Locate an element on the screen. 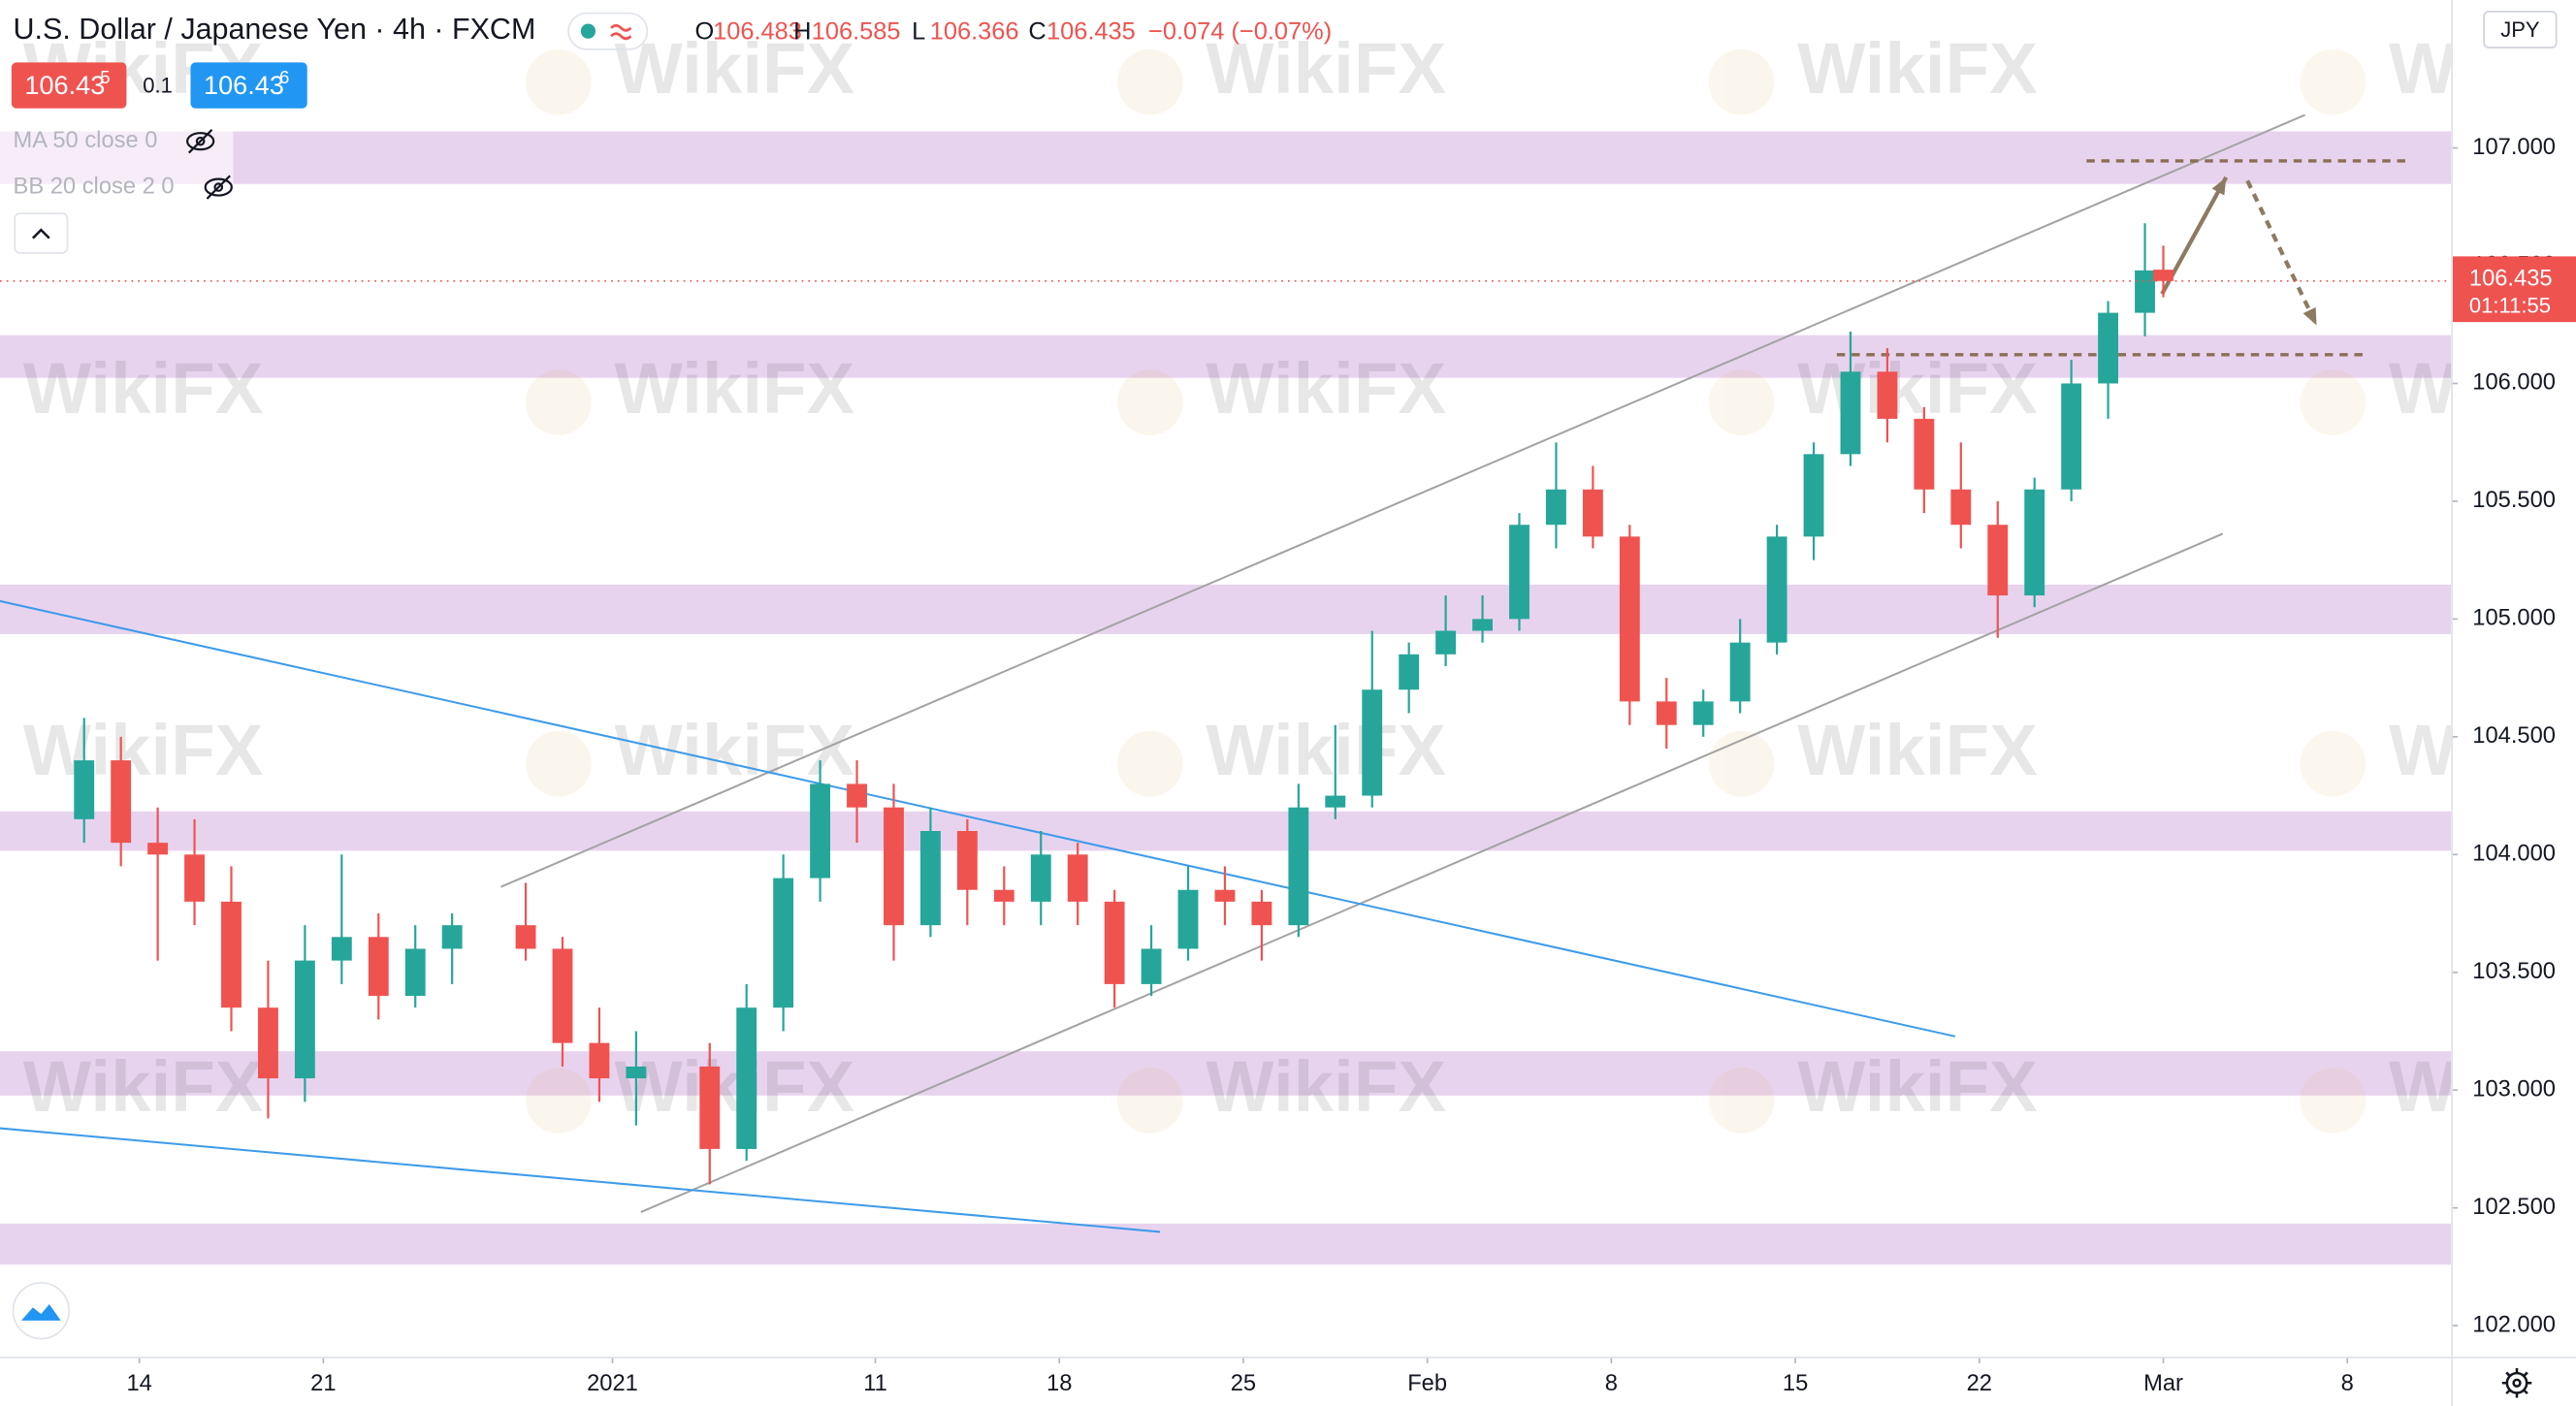  ohlc-label: O is located at coordinates (705, 32).